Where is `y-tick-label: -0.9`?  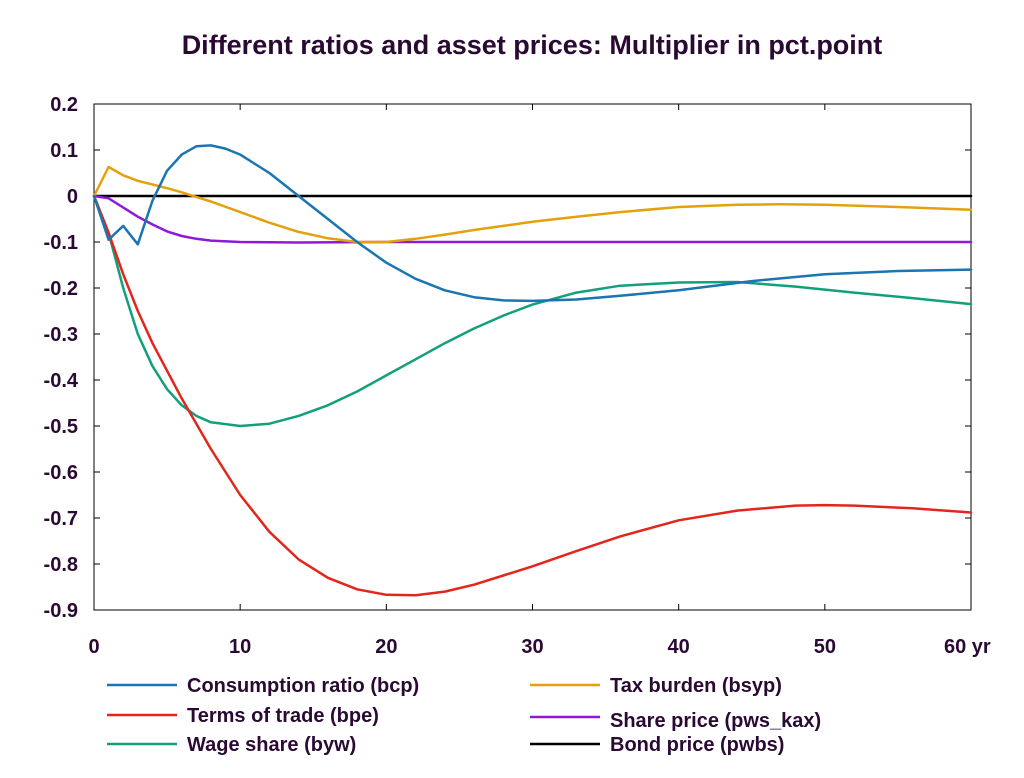 y-tick-label: -0.9 is located at coordinates (61, 611).